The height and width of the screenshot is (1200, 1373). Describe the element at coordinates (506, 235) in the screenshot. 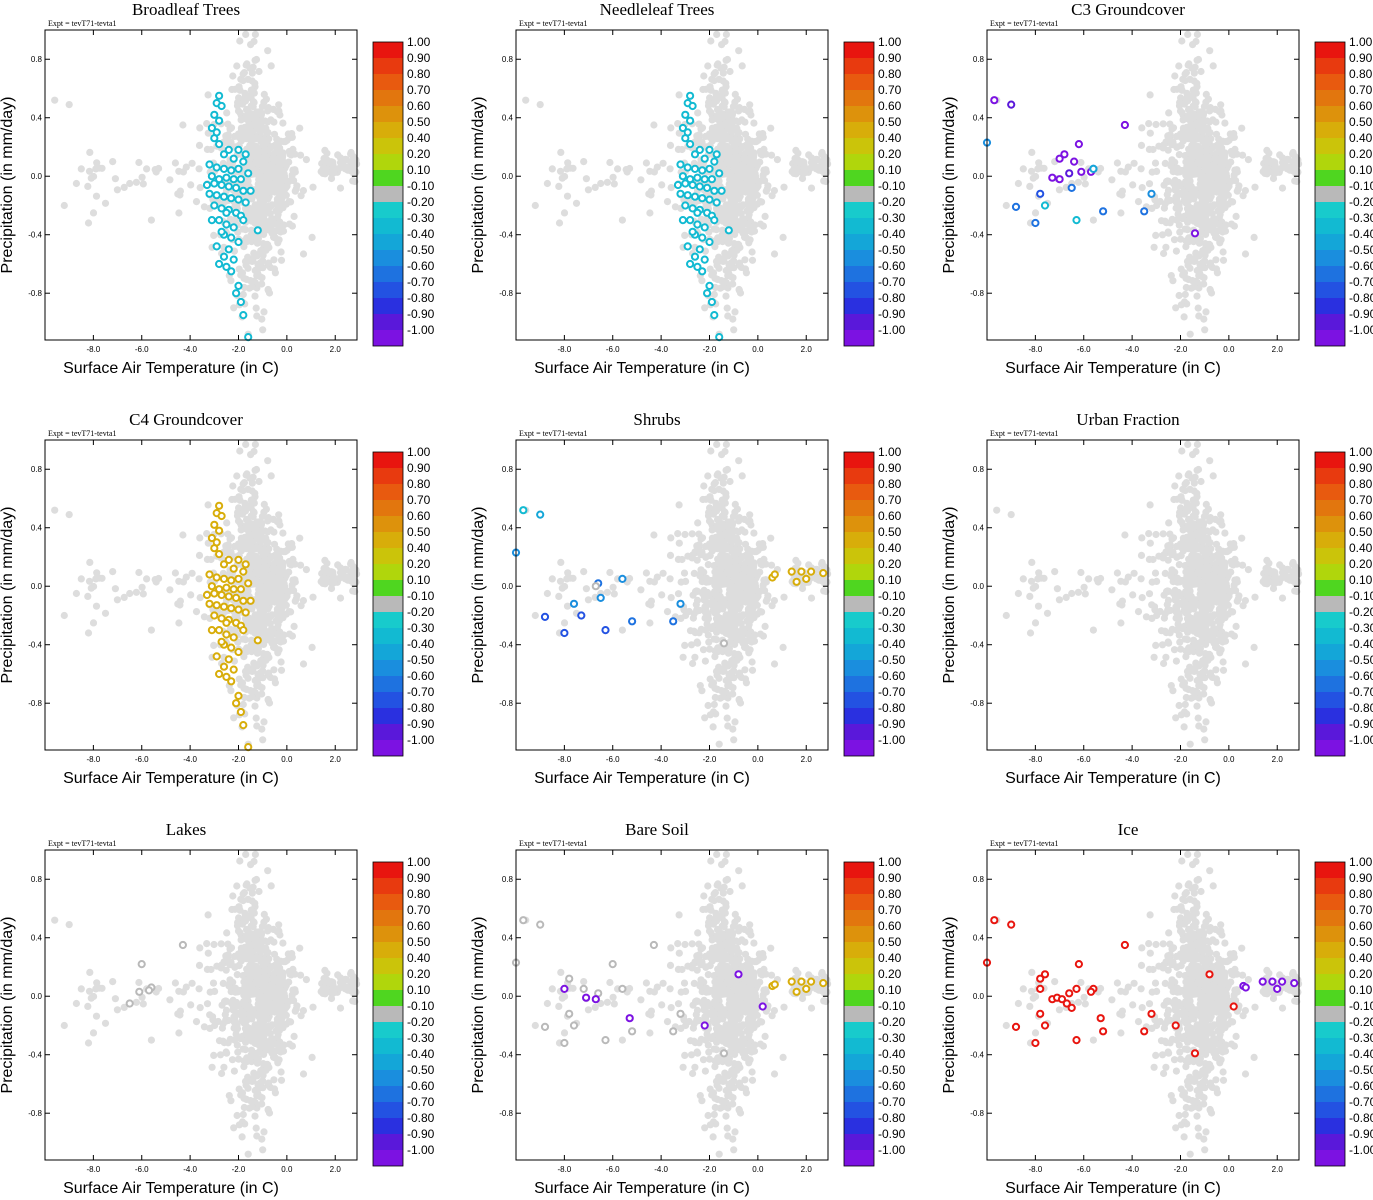

I see `y-tick-label: -0.4` at that location.